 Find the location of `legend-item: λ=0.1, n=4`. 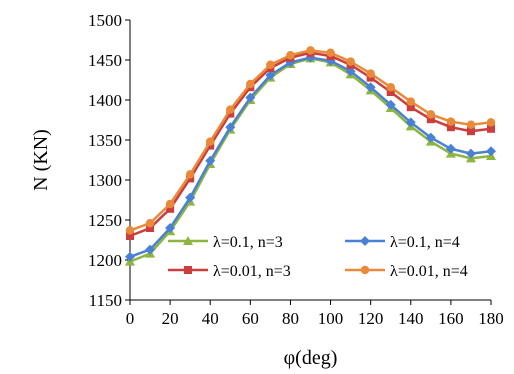

legend-item: λ=0.1, n=4 is located at coordinates (402, 242).